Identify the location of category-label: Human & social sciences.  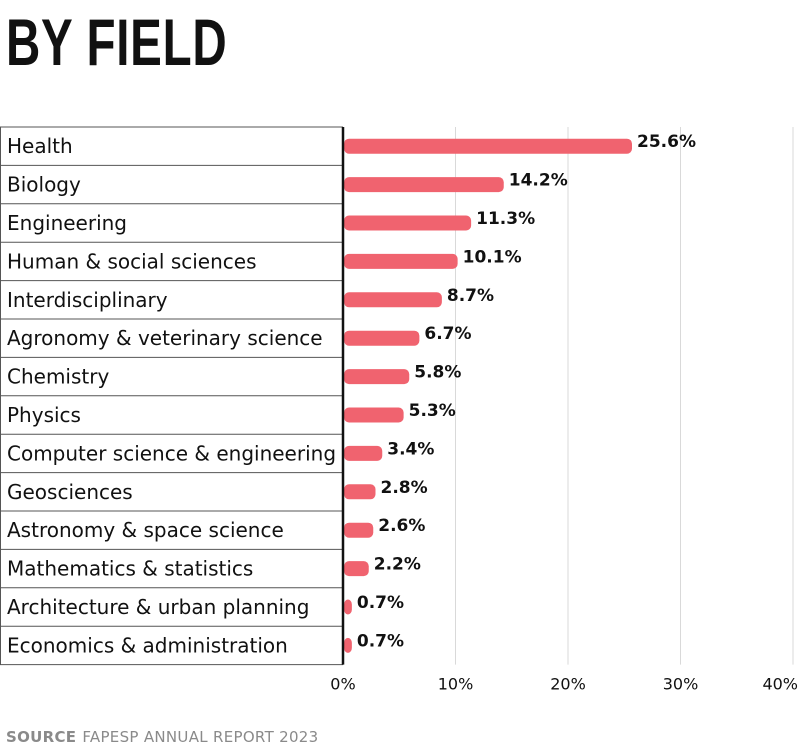
(132, 261).